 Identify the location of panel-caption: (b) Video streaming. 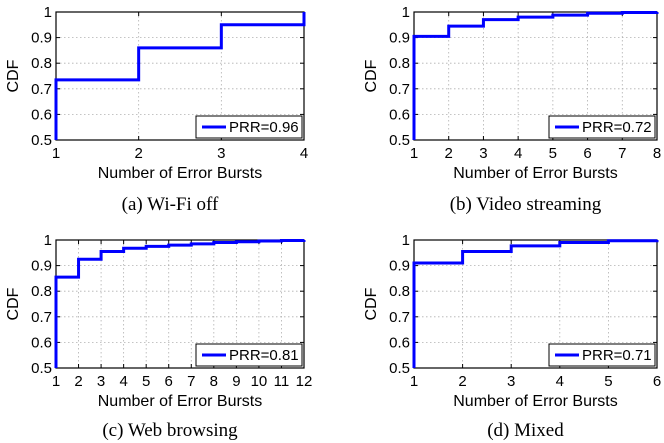
(526, 204).